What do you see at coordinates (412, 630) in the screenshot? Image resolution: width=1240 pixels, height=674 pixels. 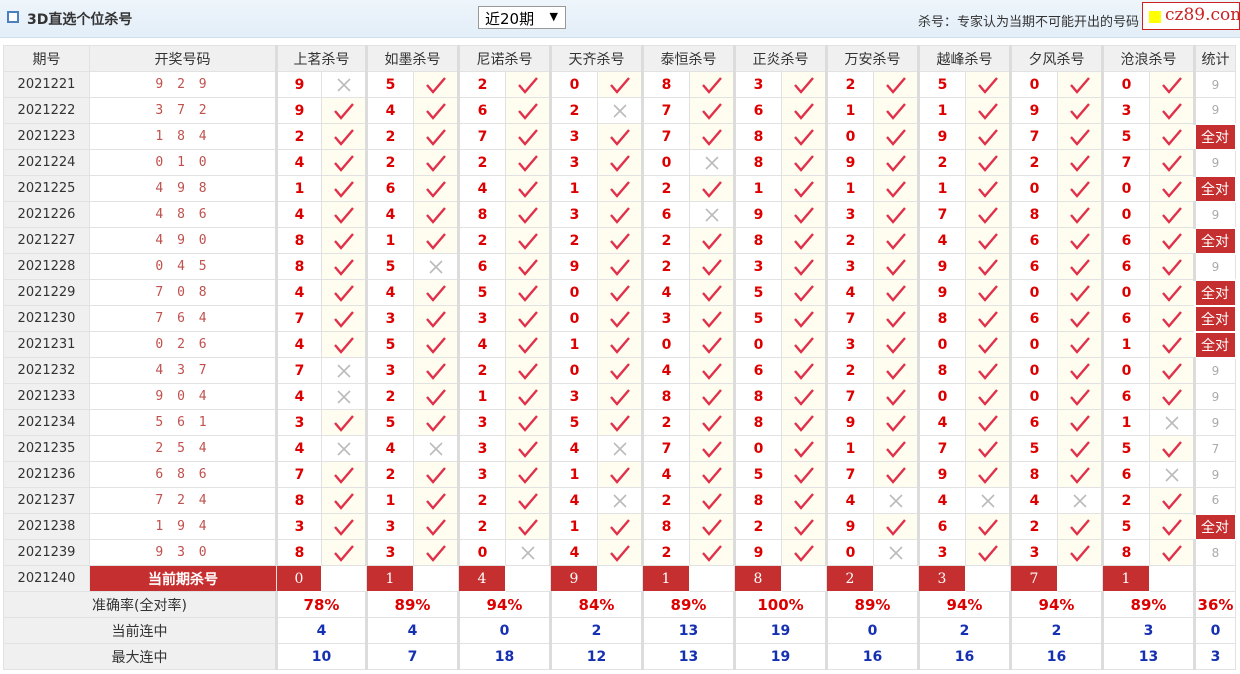 I see `summary-value: 4` at bounding box center [412, 630].